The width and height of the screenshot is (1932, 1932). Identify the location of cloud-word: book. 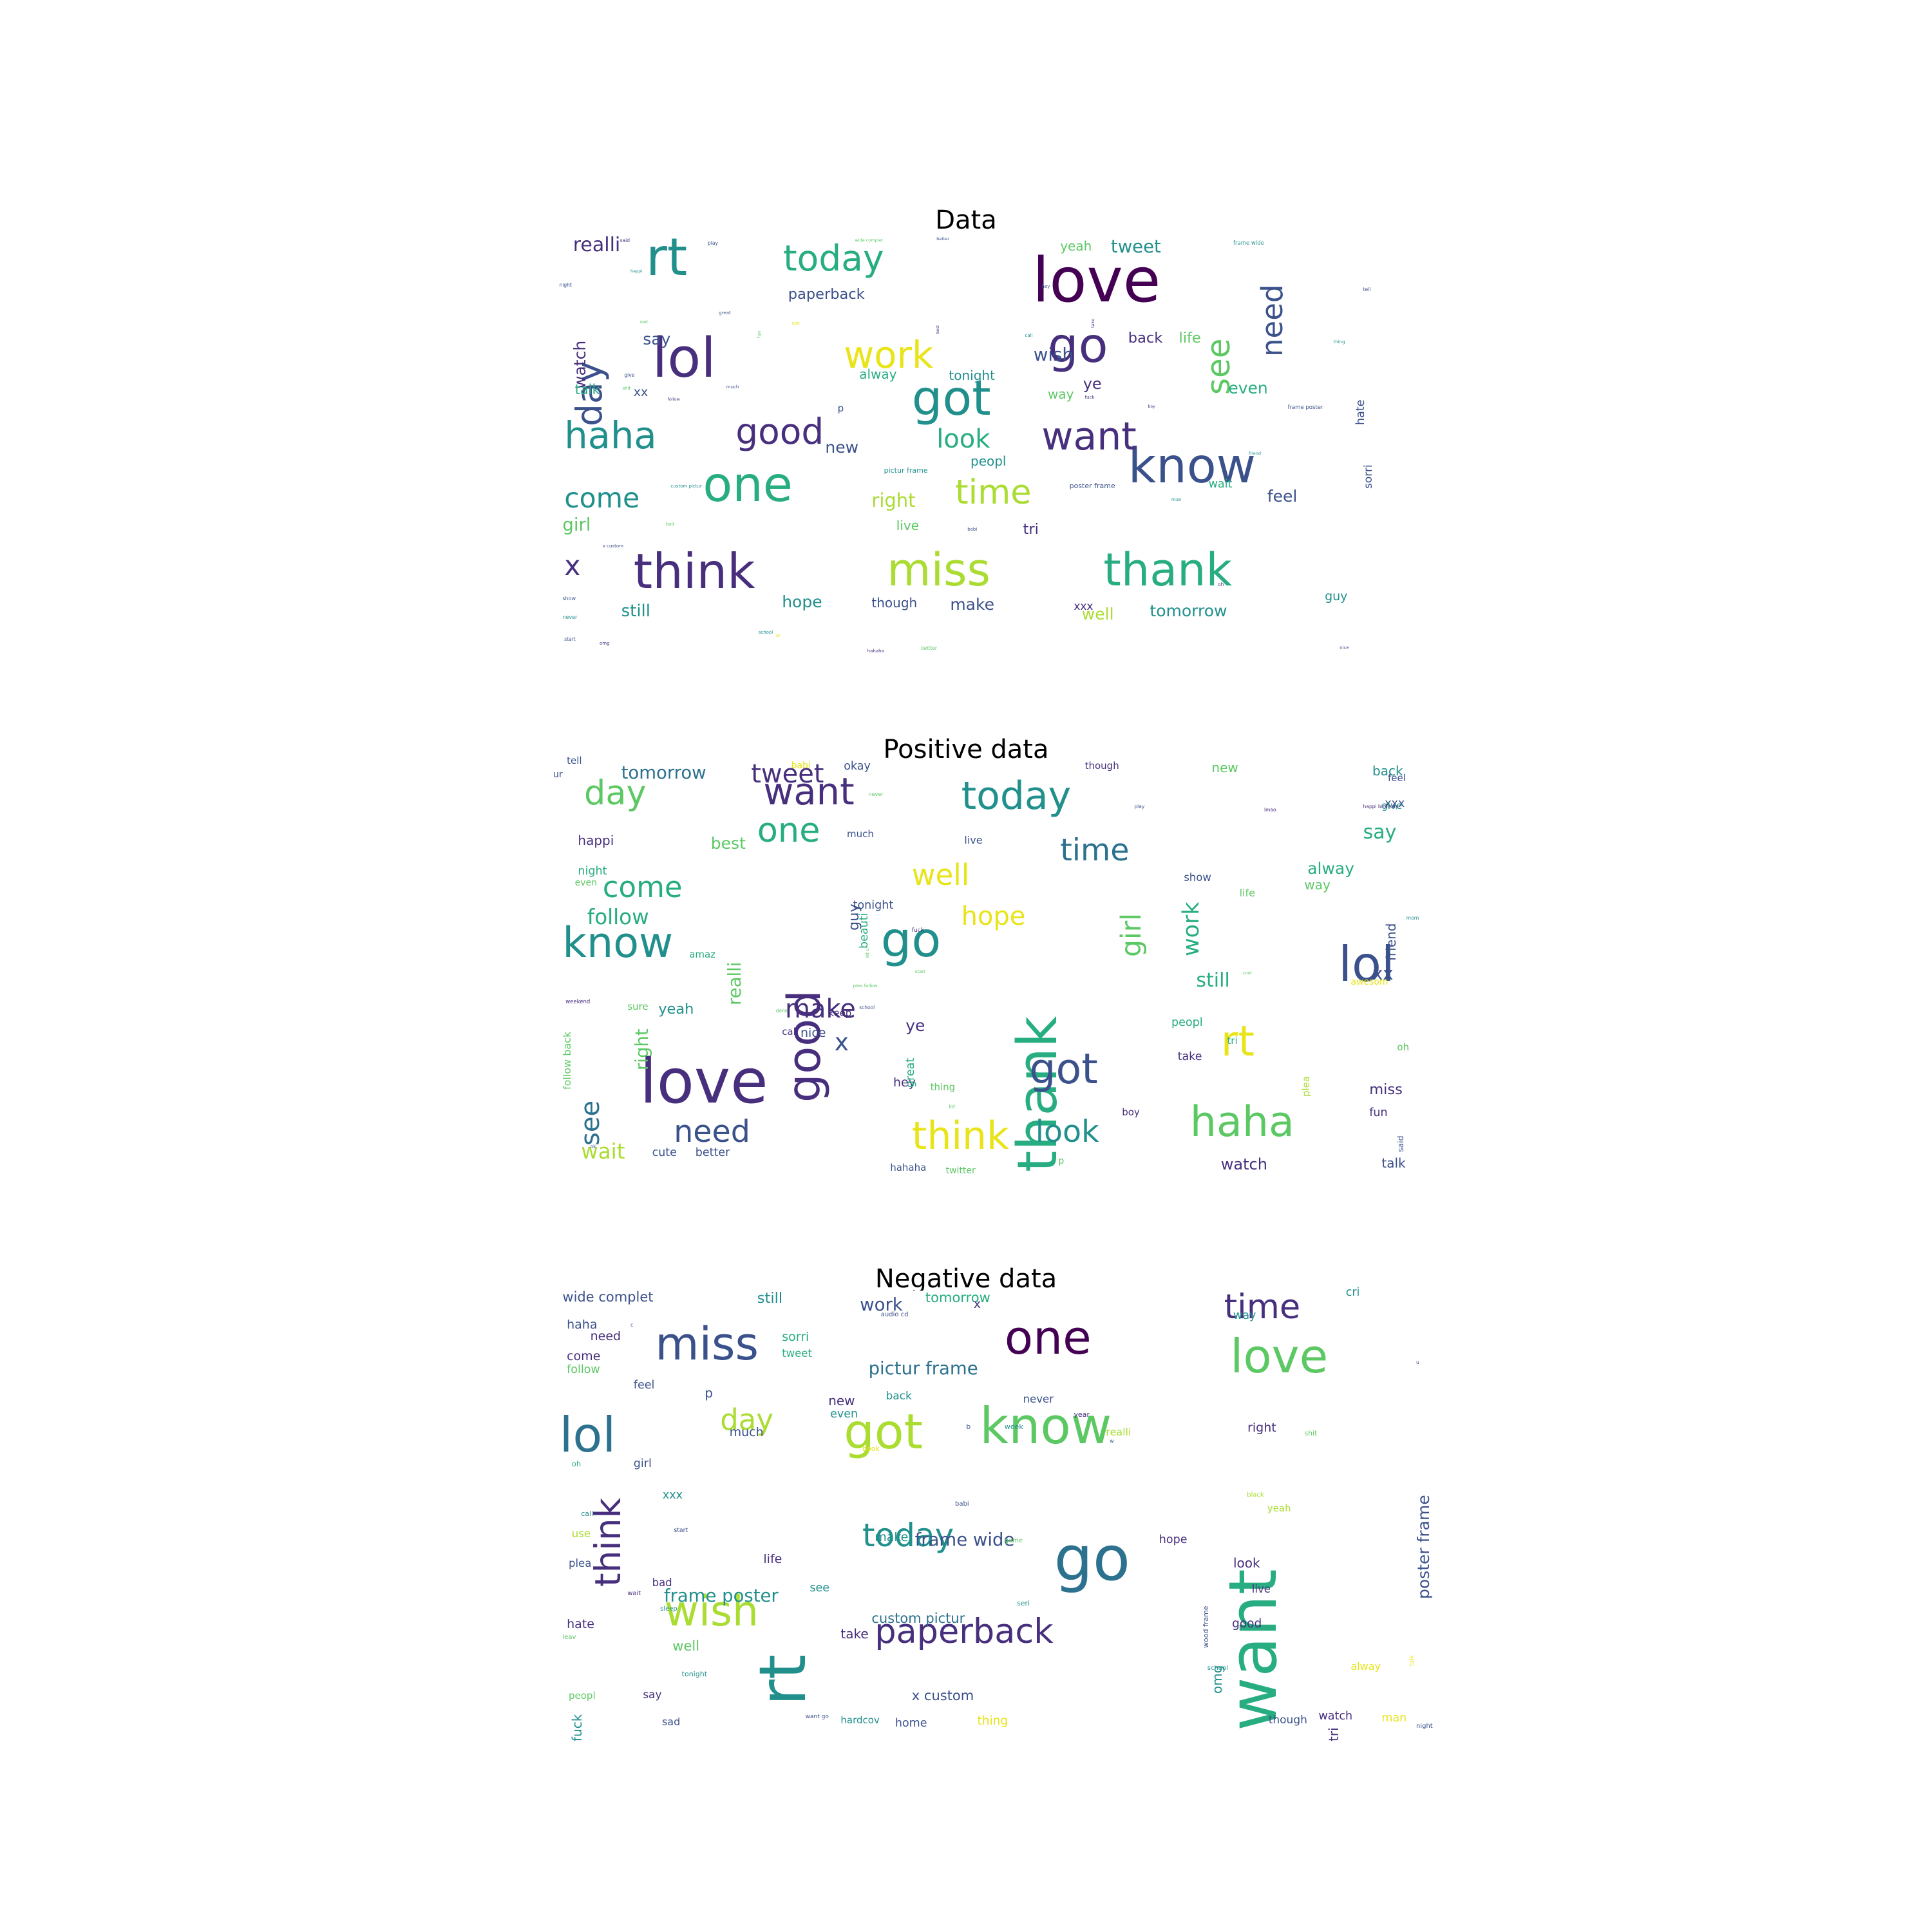
(871, 1448).